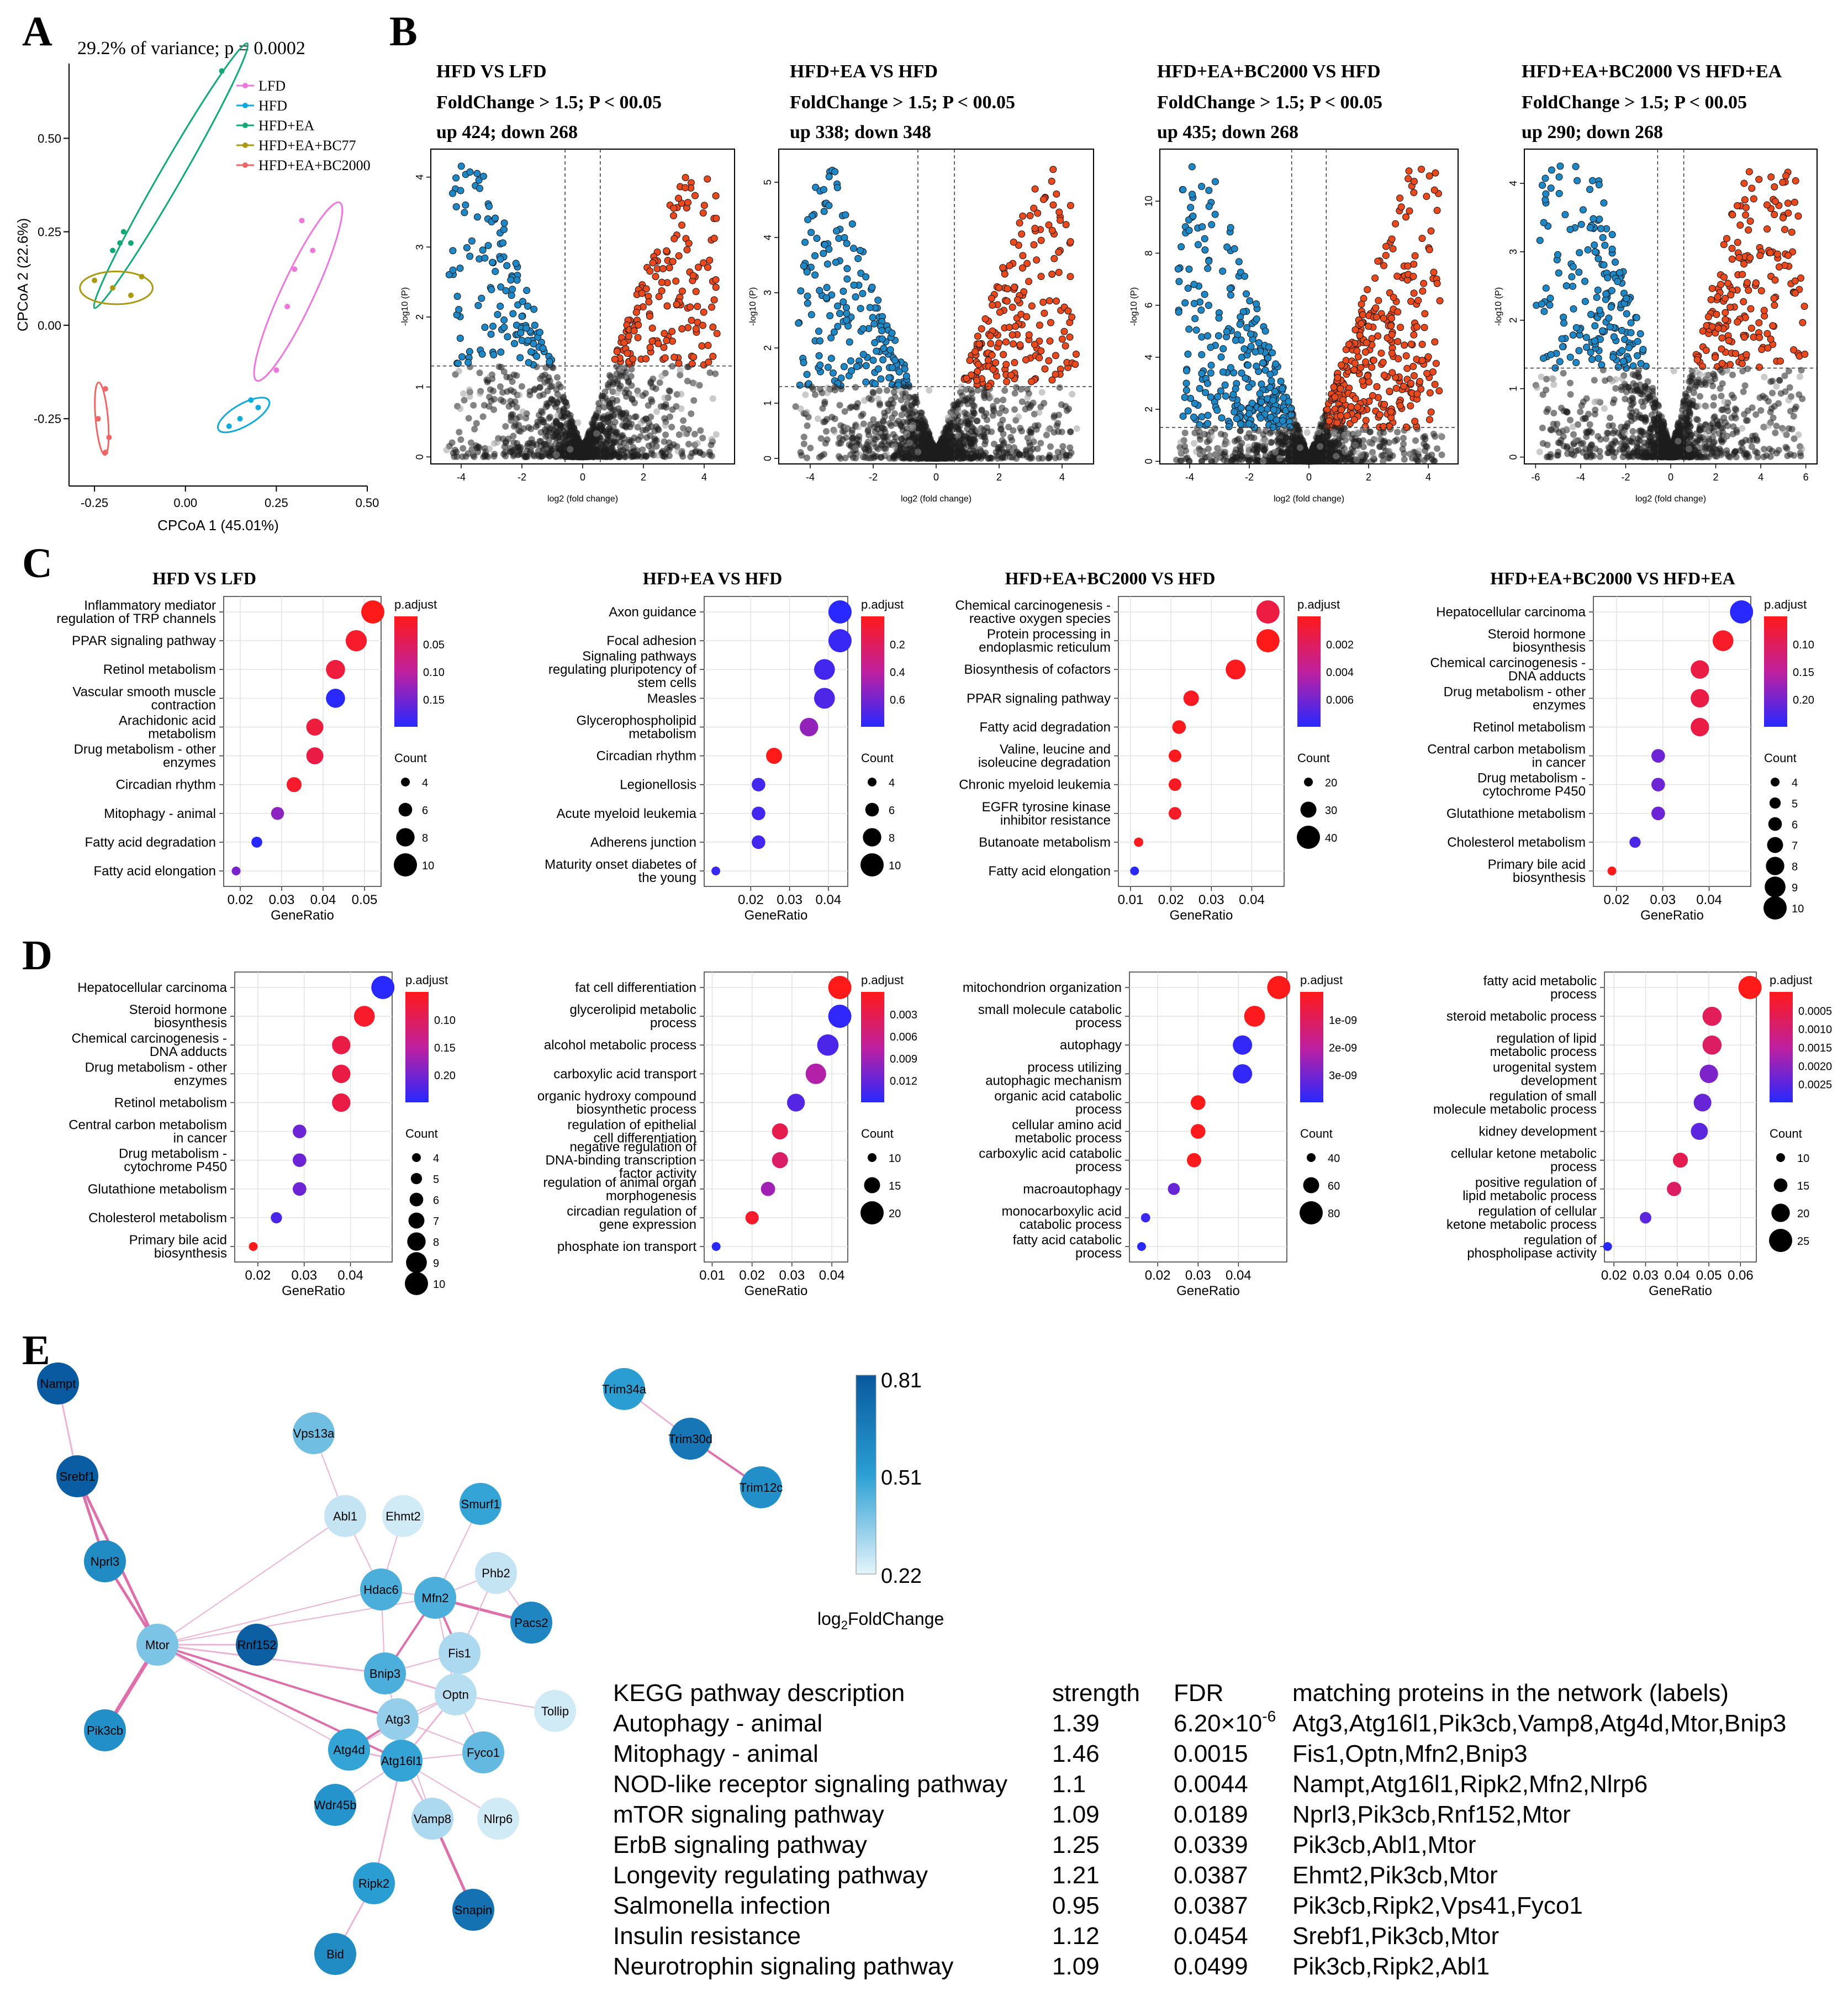  What do you see at coordinates (873, 477) in the screenshot?
I see `x-tick-label: -2` at bounding box center [873, 477].